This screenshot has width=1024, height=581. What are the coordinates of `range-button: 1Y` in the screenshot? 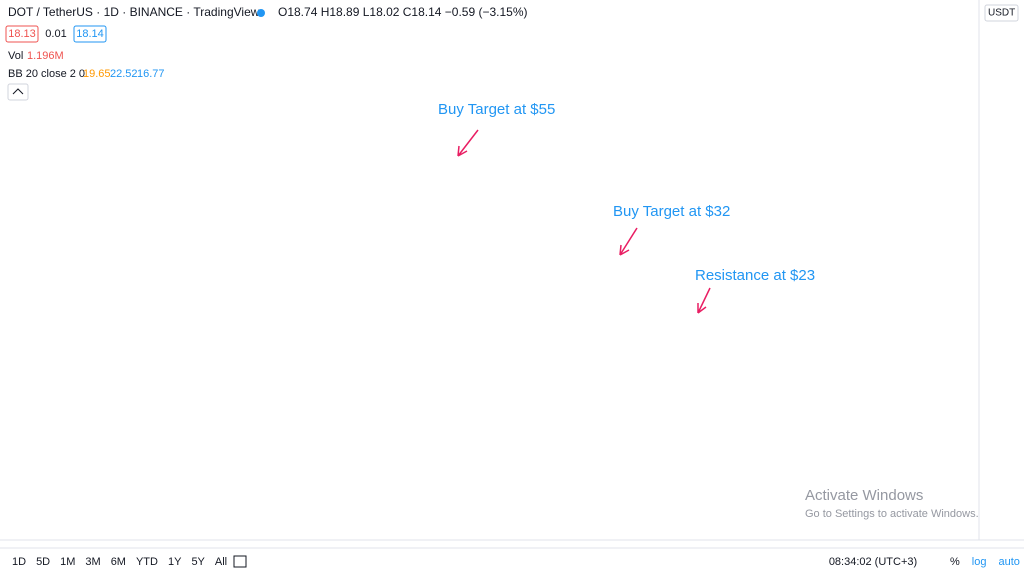 It's located at (175, 562).